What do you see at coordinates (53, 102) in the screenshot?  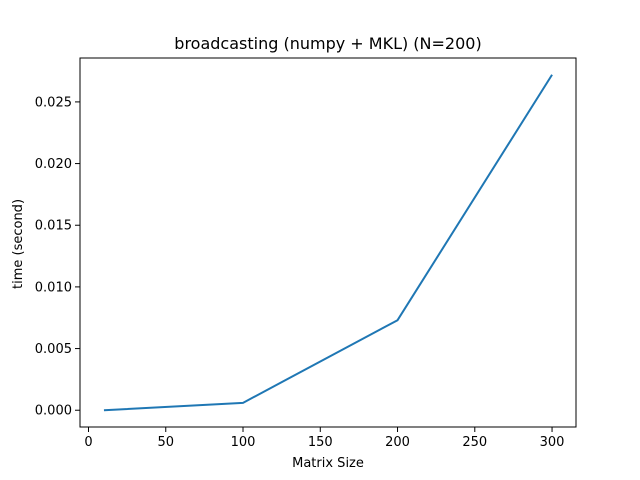 I see `y-tick-label: 0.025` at bounding box center [53, 102].